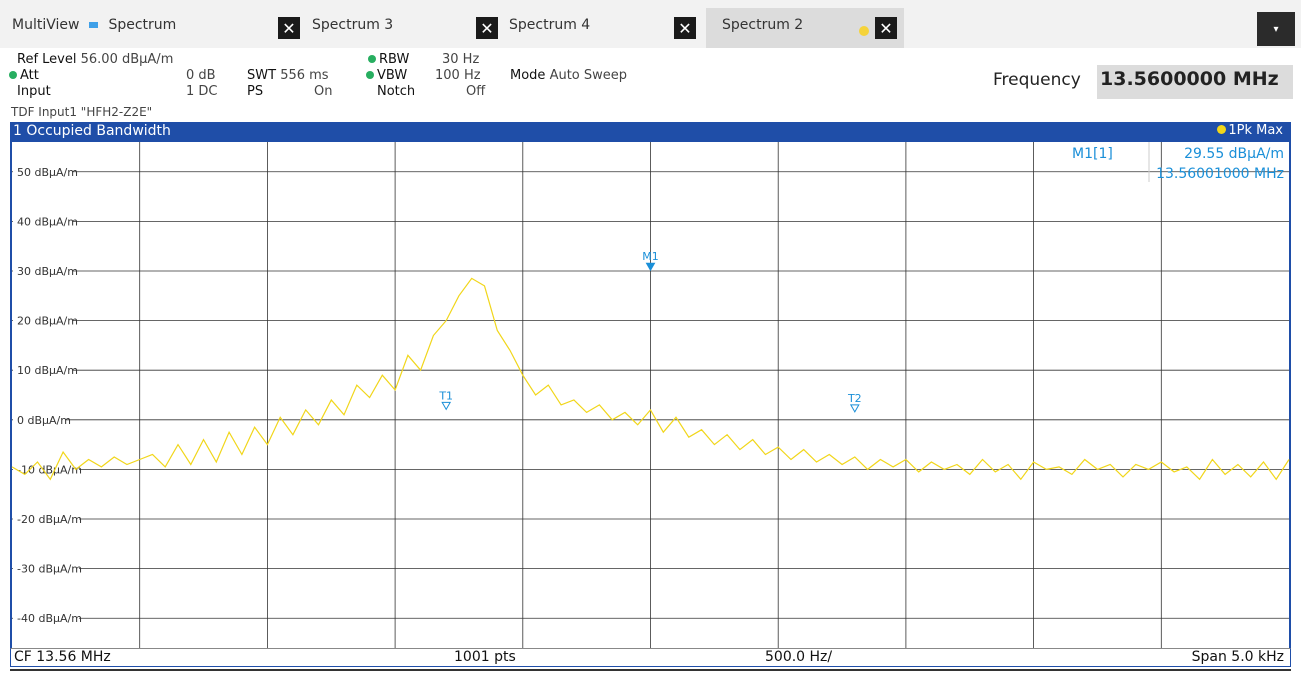 This screenshot has width=1301, height=675. What do you see at coordinates (763, 25) in the screenshot?
I see `tab-spectrum-2-label: Spectrum 2` at bounding box center [763, 25].